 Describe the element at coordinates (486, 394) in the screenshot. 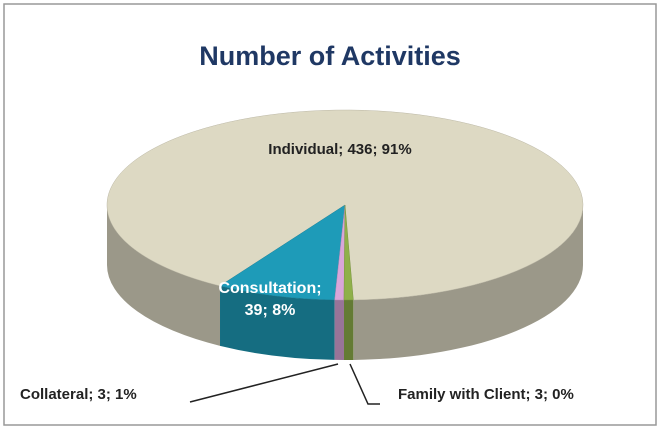

I see `data-label: Family with Client; 3; 0%` at that location.